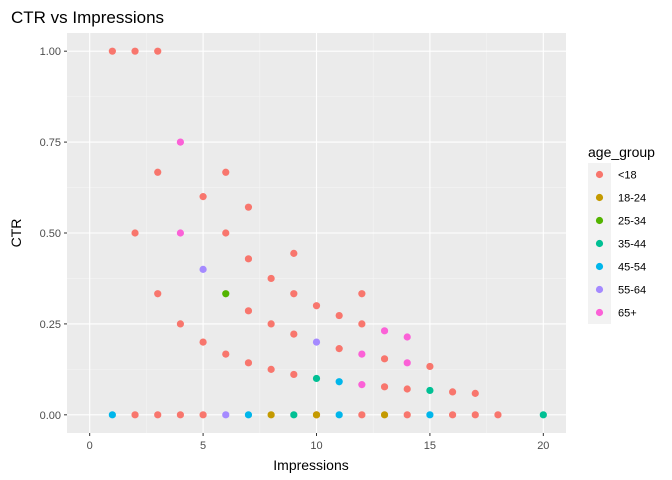 This screenshot has width=672, height=480. I want to click on y-axis-ticks: 0.00 0.25 0.50 0.75 1.00, so click(53, 234).